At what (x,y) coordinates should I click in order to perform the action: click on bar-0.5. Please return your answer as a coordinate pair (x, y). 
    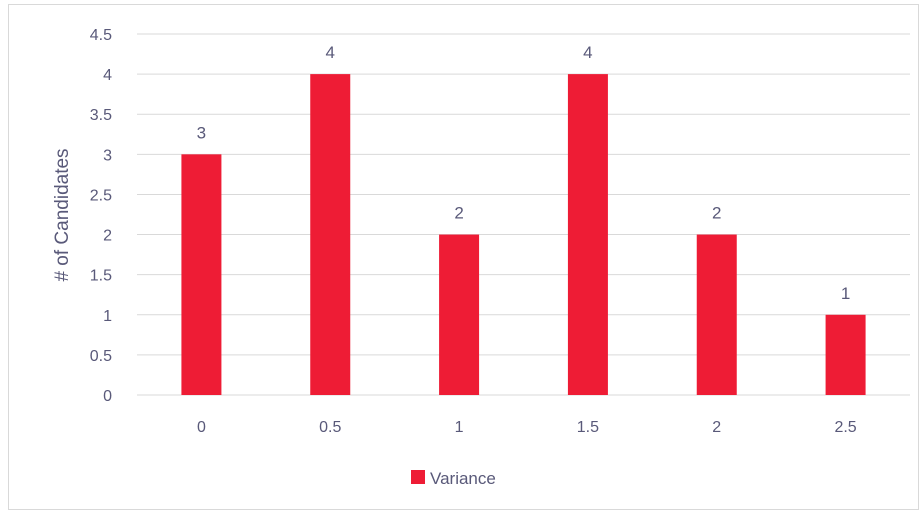
    Looking at the image, I should click on (330, 234).